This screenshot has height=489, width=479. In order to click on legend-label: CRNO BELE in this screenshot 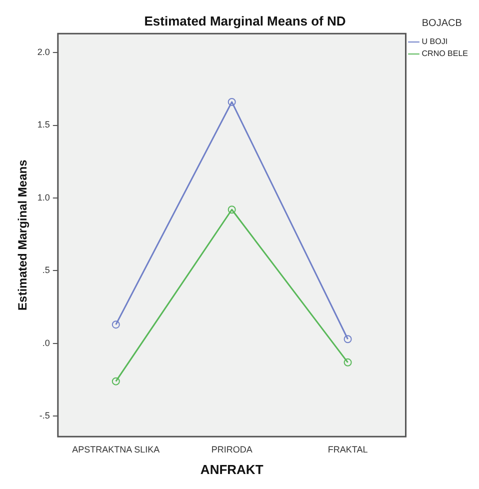, I will do `click(445, 53)`.